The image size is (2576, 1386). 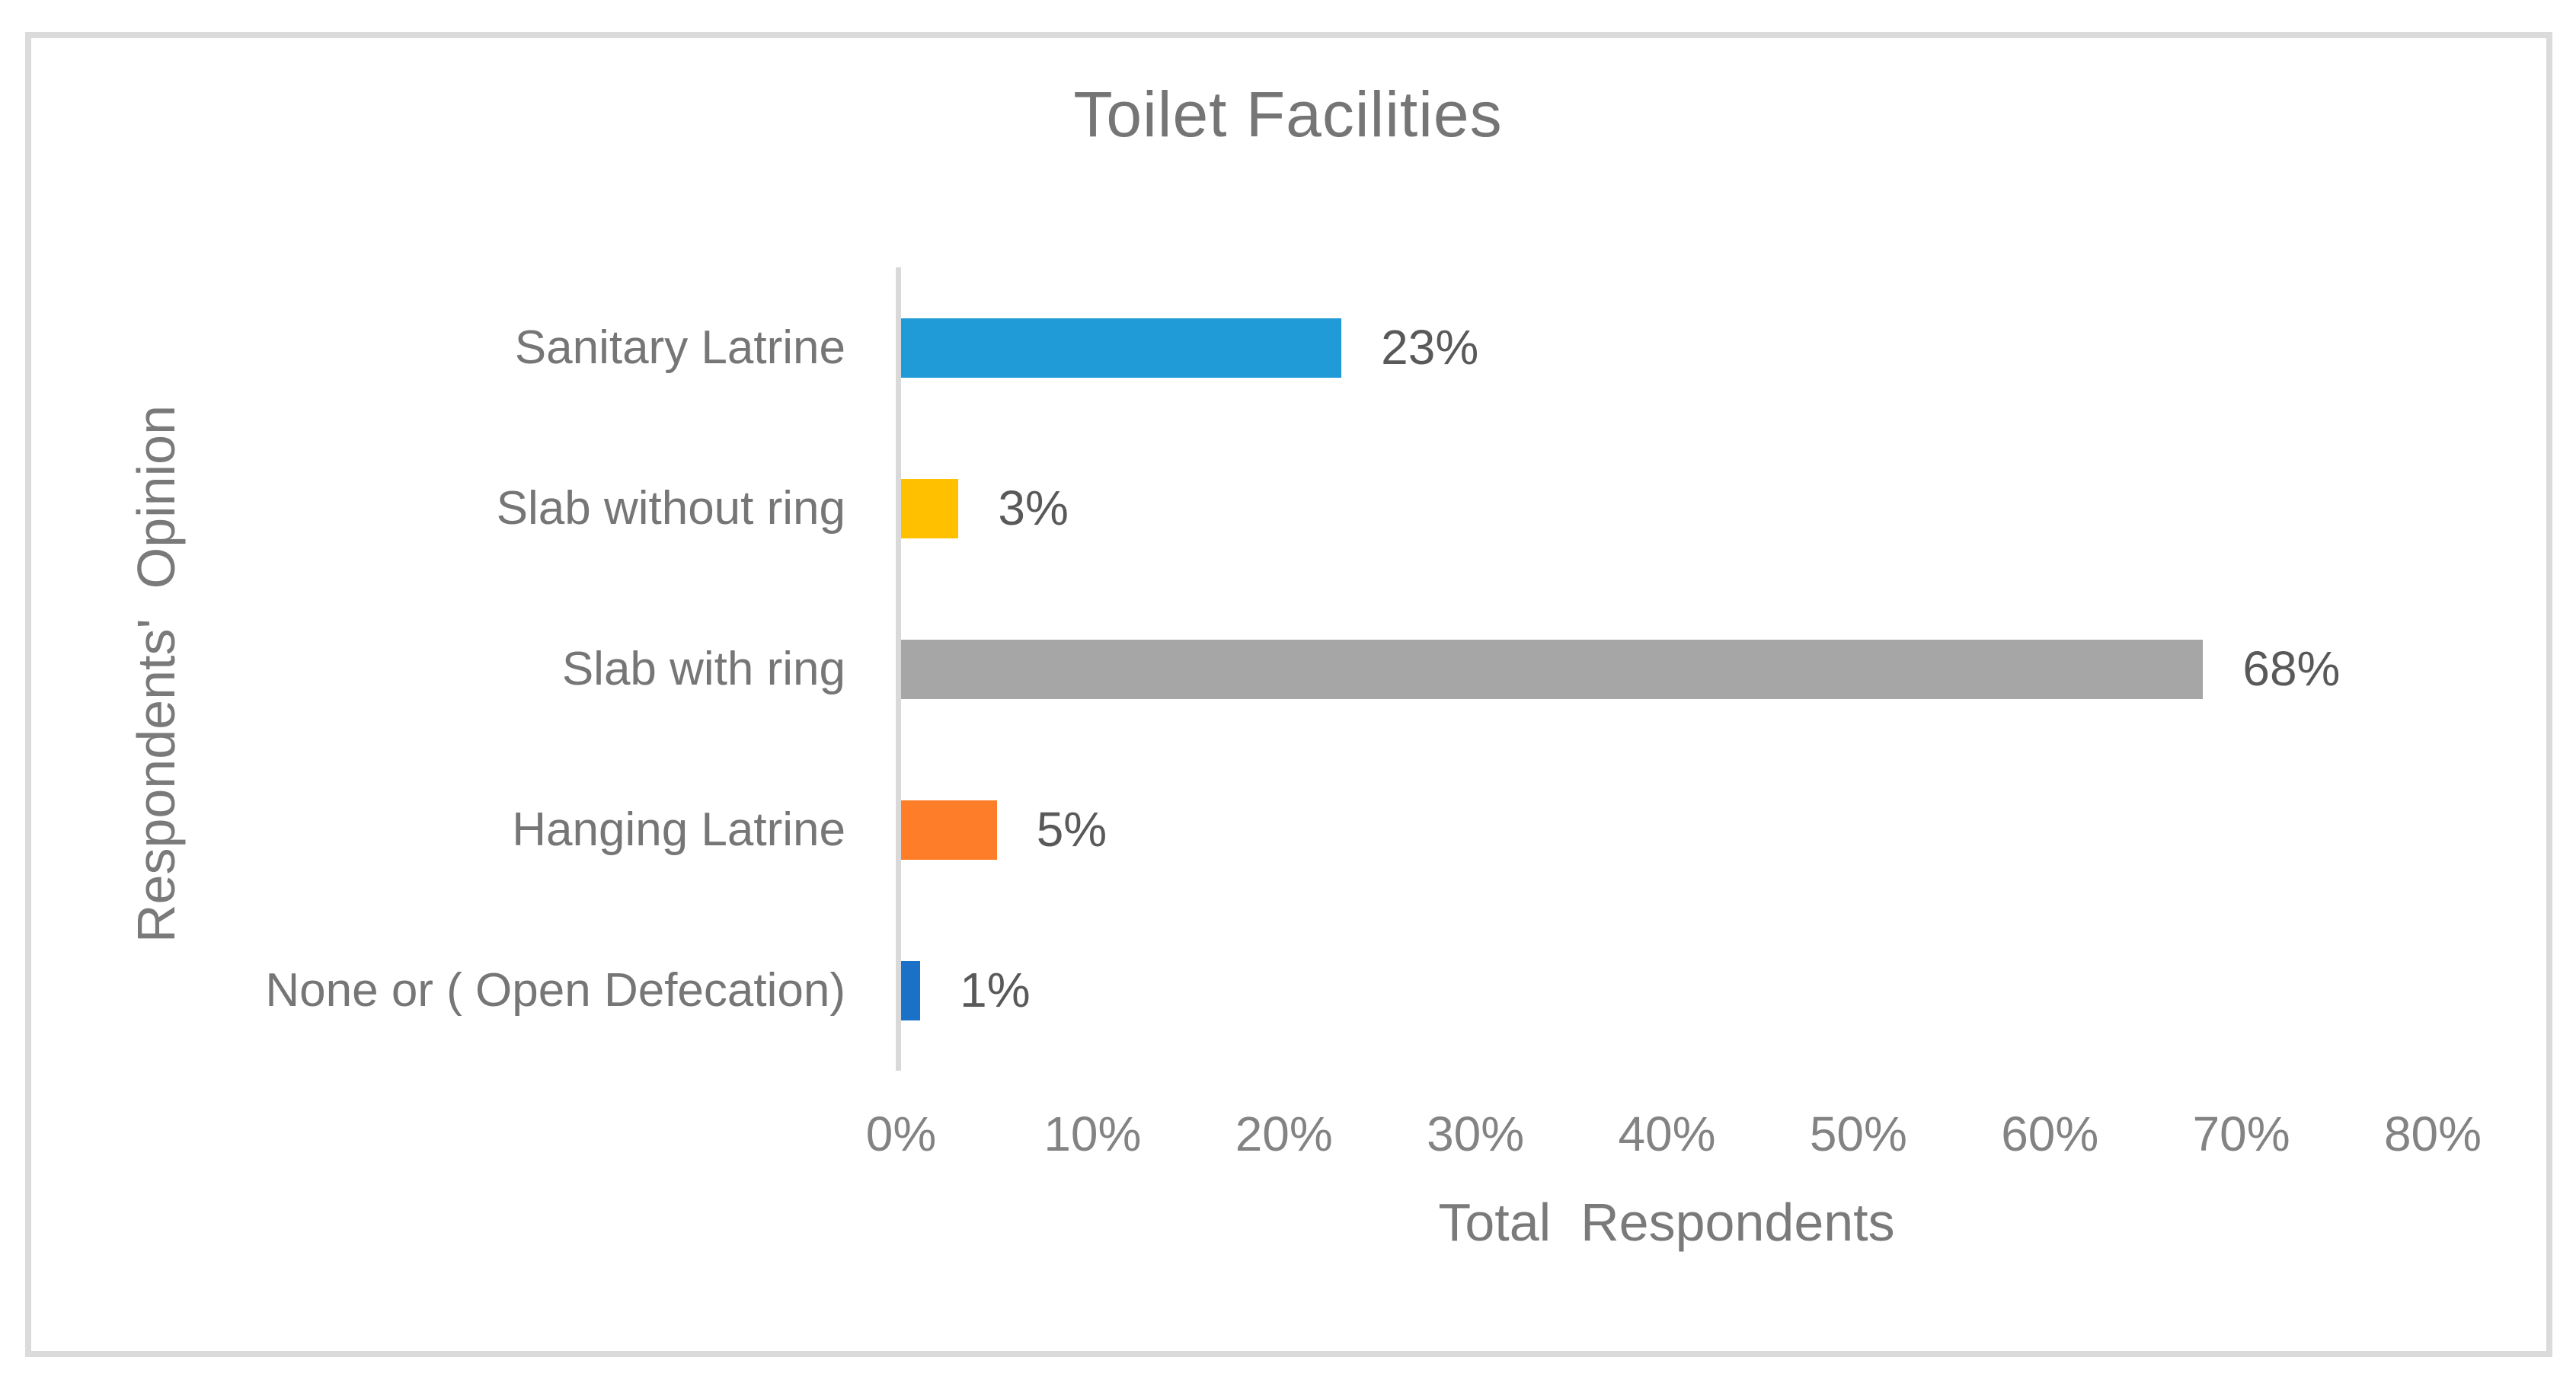 What do you see at coordinates (1093, 1134) in the screenshot?
I see `x-tick-label: 10%` at bounding box center [1093, 1134].